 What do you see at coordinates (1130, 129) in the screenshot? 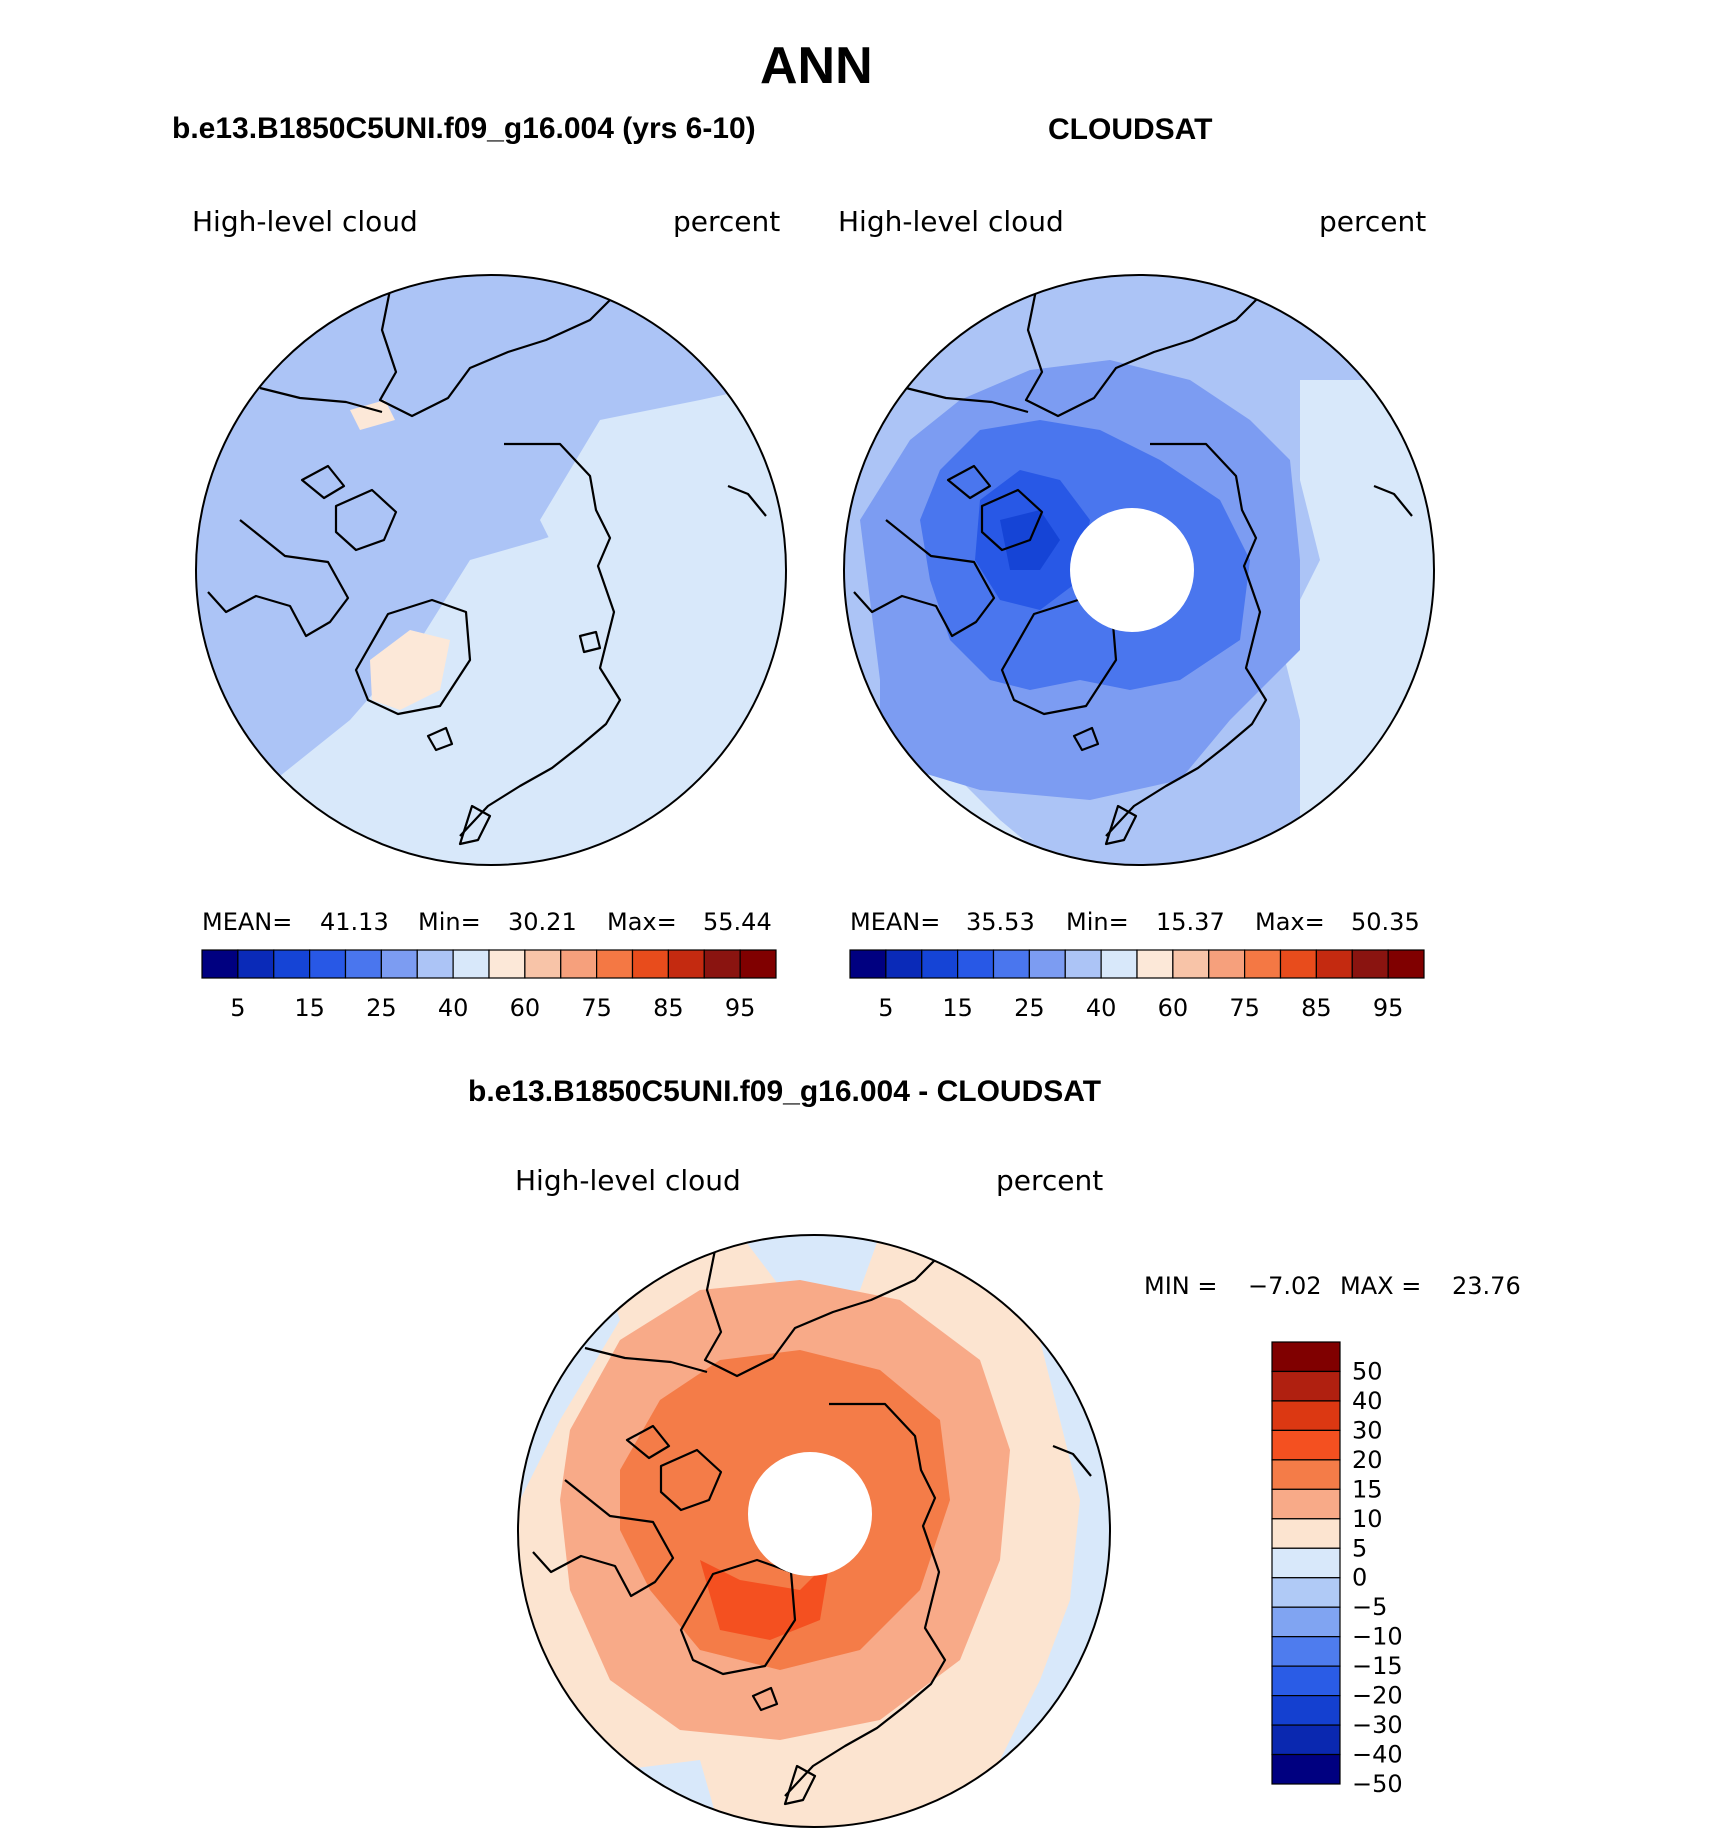
I see `obs-panel-title: CLOUDSAT` at bounding box center [1130, 129].